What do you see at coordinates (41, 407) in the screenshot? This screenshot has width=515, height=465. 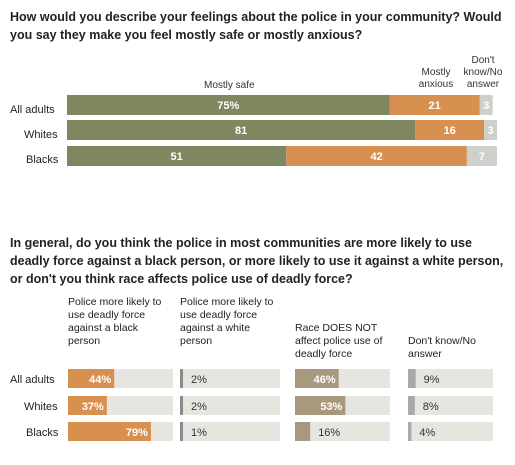 I see `chart2-row-label: Whites` at bounding box center [41, 407].